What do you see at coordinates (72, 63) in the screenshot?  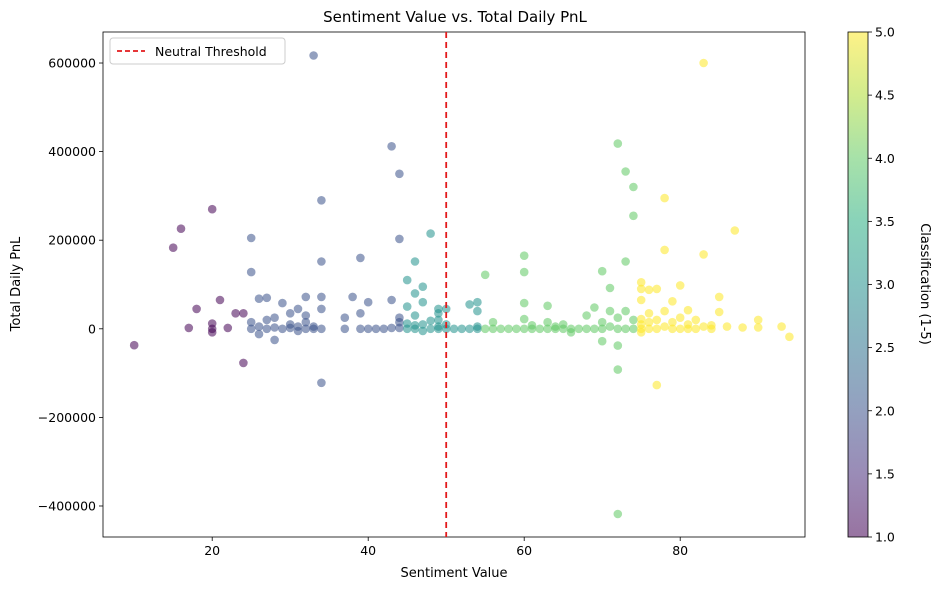 I see `y-tick-label: 600000` at bounding box center [72, 63].